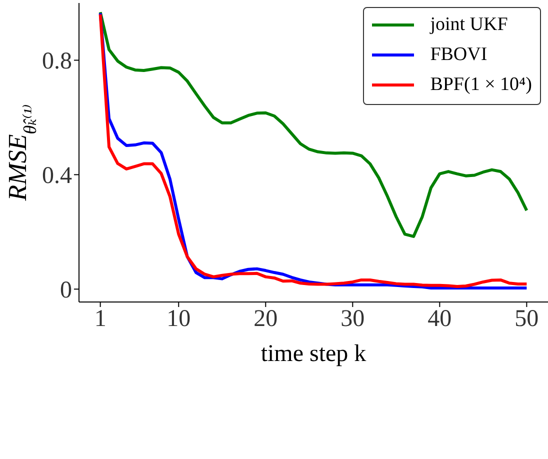  What do you see at coordinates (526, 319) in the screenshot?
I see `x-tick-label: 50` at bounding box center [526, 319].